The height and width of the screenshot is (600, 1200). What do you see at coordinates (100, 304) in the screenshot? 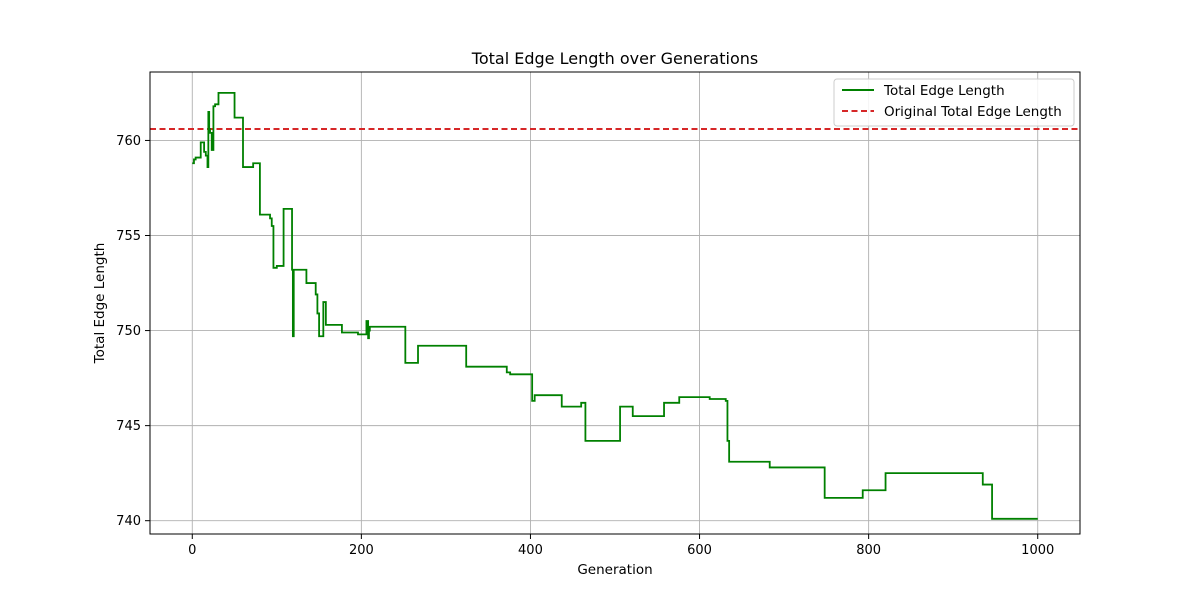
I see `y-axis-title: Total Edge Length` at bounding box center [100, 304].